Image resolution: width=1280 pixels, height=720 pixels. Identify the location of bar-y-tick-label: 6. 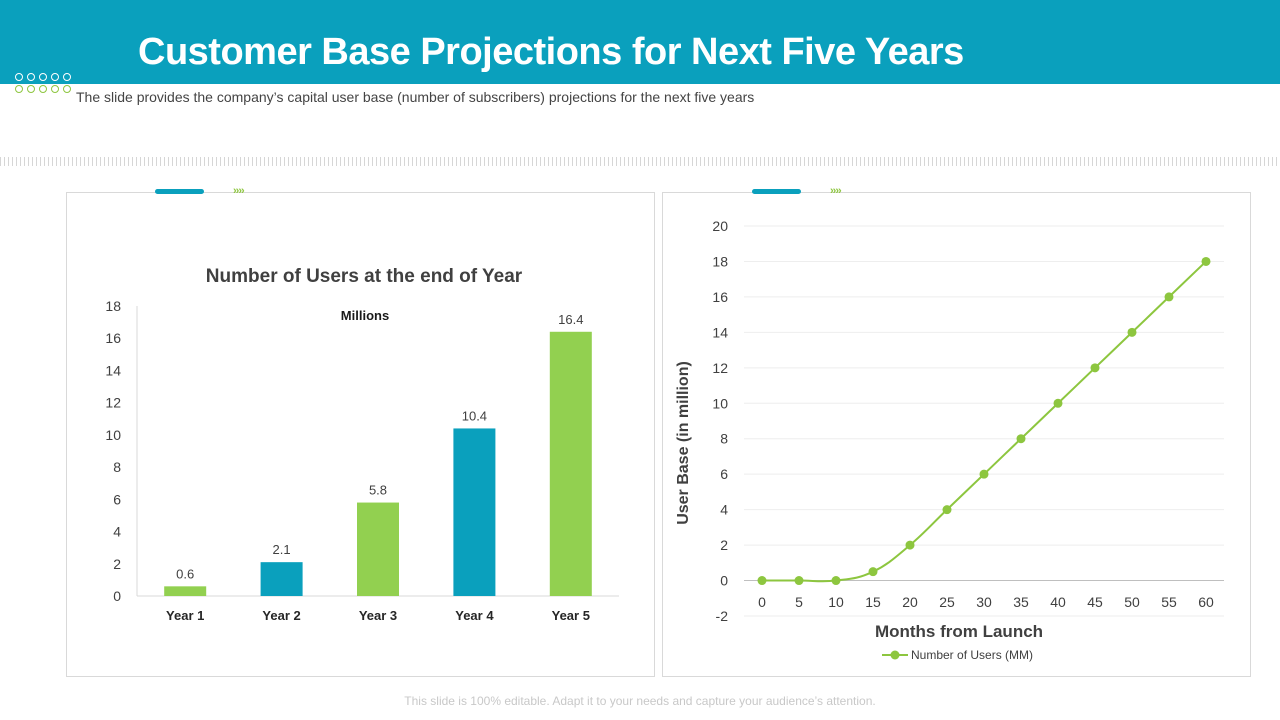
(117, 499).